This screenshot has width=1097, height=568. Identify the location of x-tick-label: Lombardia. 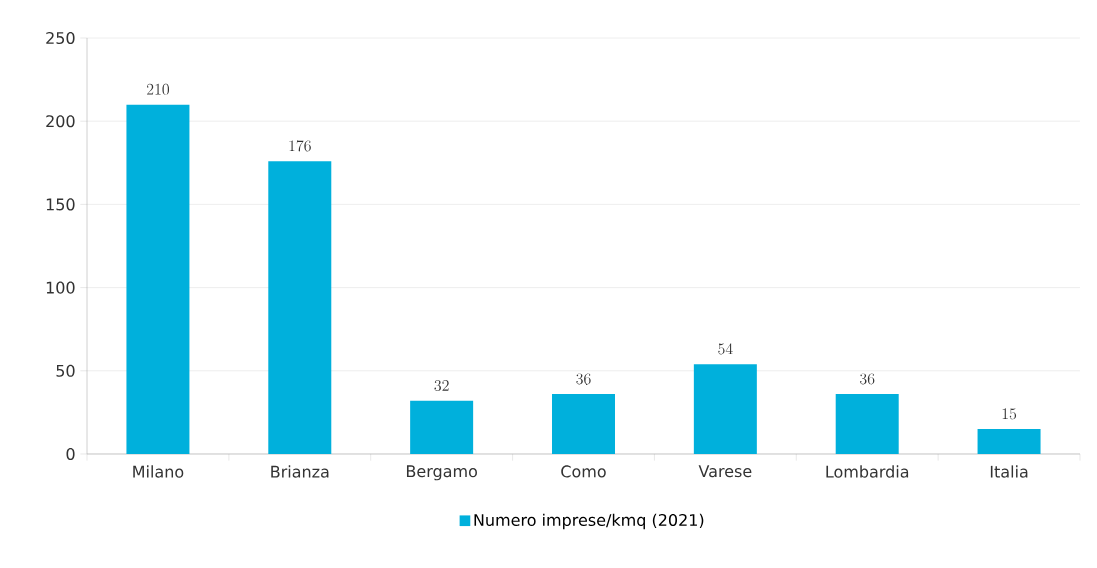
(867, 471).